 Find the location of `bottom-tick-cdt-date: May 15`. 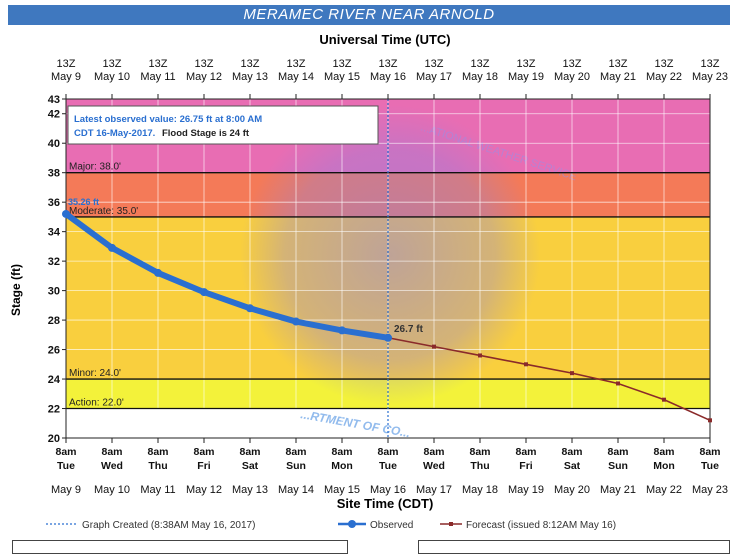

bottom-tick-cdt-date: May 15 is located at coordinates (342, 490).